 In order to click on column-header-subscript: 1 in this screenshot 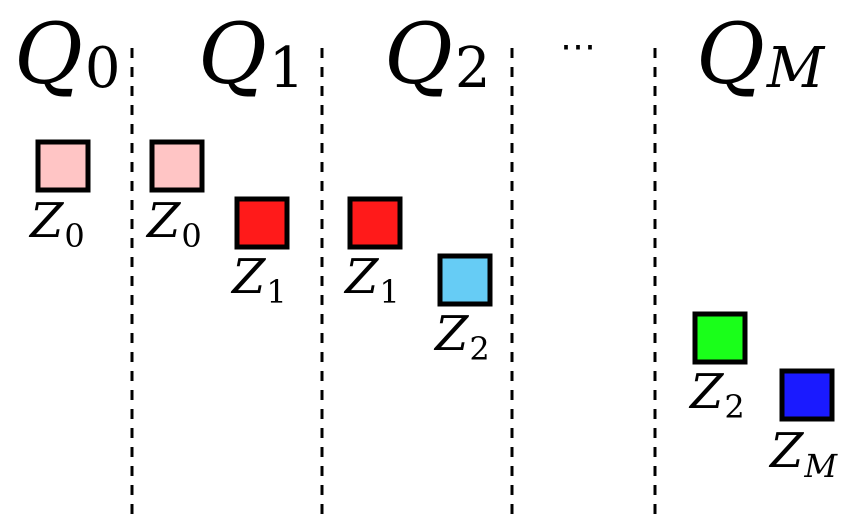, I will do `click(287, 68)`.